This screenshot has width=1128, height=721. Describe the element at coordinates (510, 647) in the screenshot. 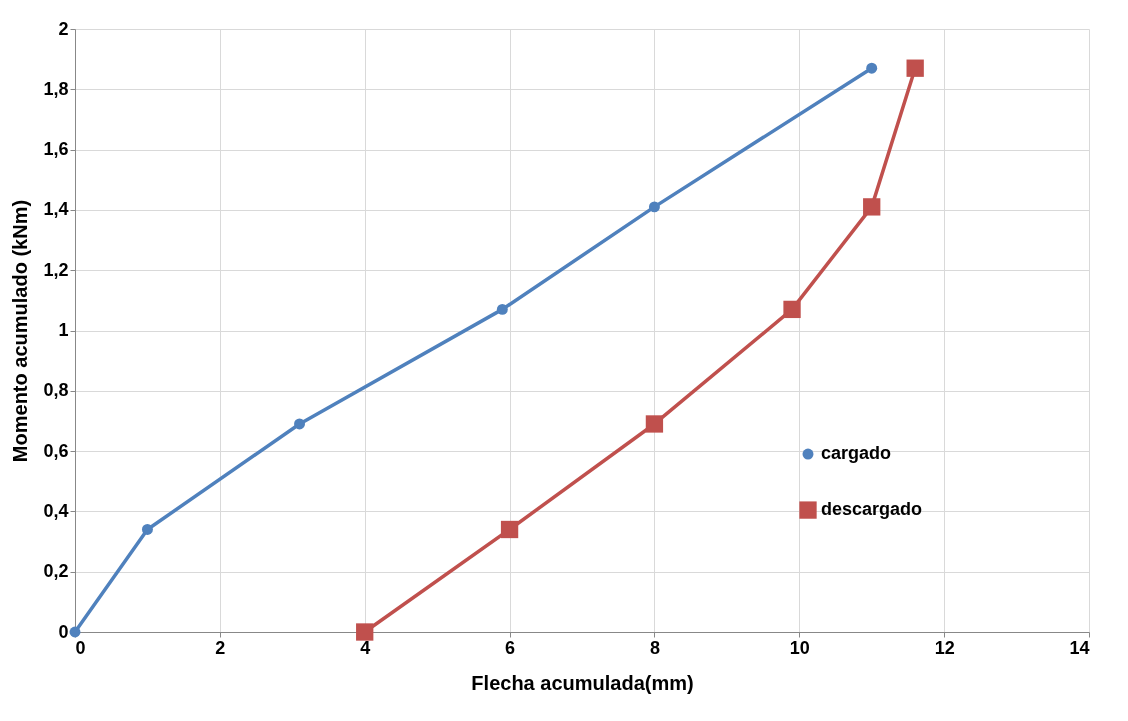

I see `x-tick-label: 6` at that location.